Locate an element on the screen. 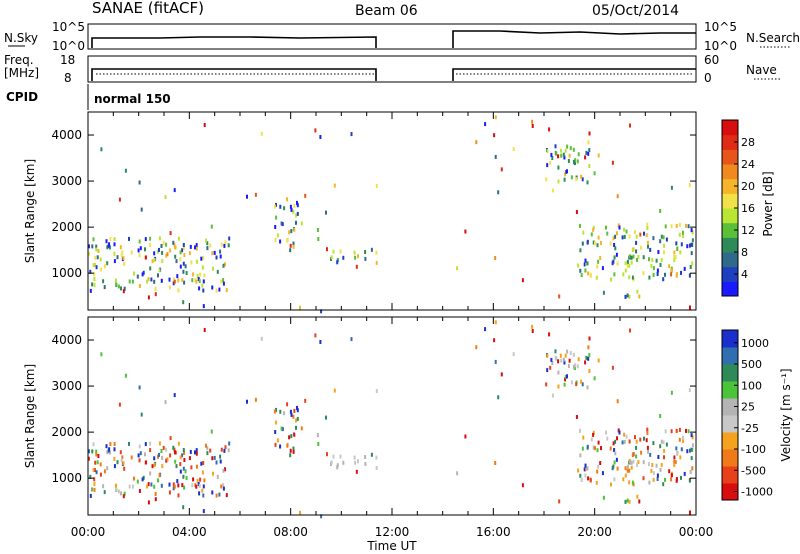 The image size is (800, 554). power-colorbar-label: Power [dB] is located at coordinates (768, 203).